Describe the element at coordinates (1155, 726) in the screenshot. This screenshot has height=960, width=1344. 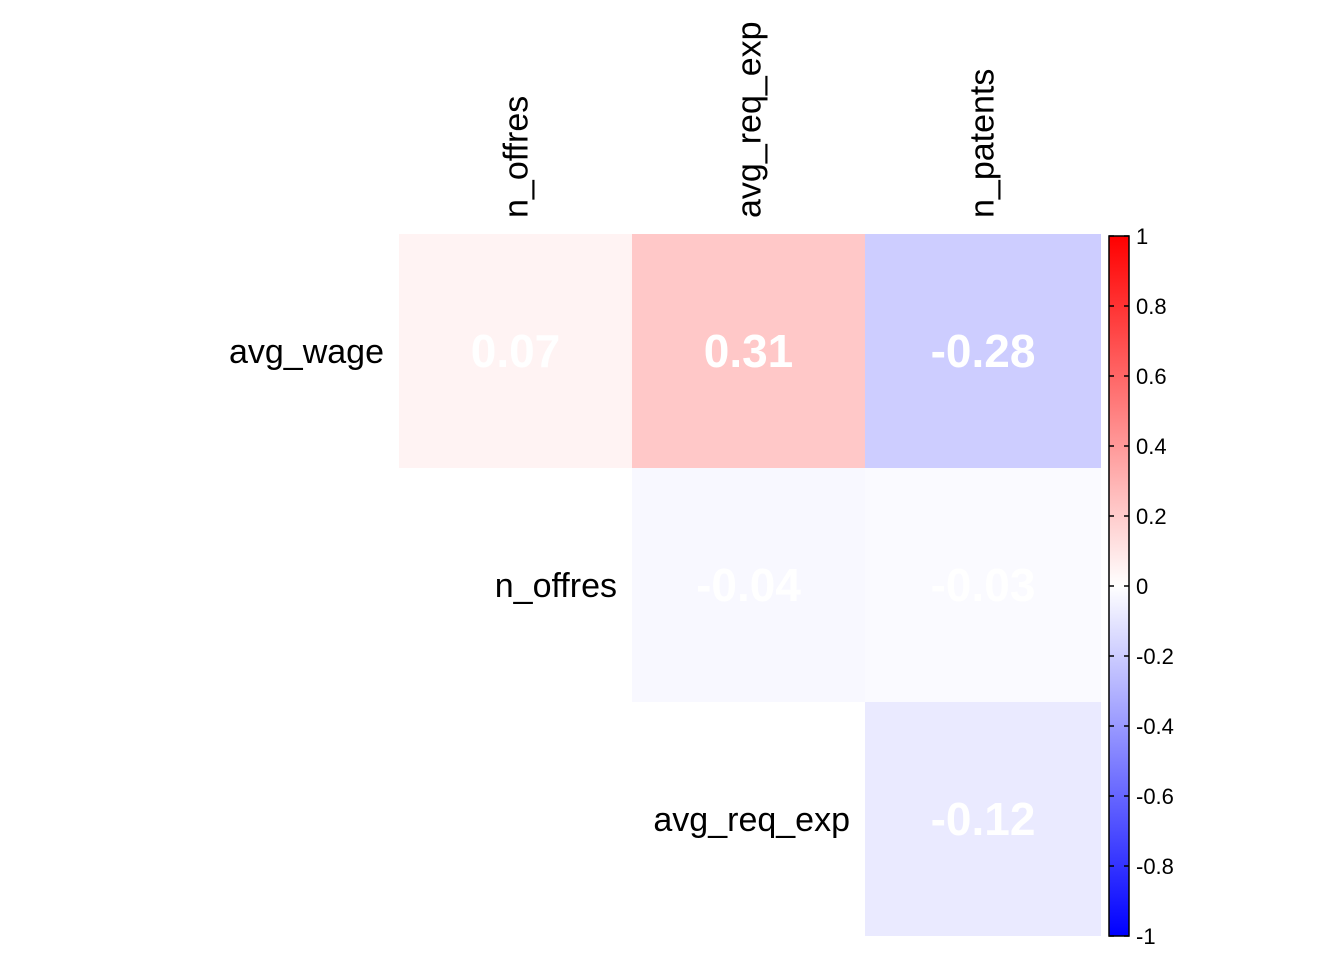
I see `legend-tick-label: -0.4` at that location.